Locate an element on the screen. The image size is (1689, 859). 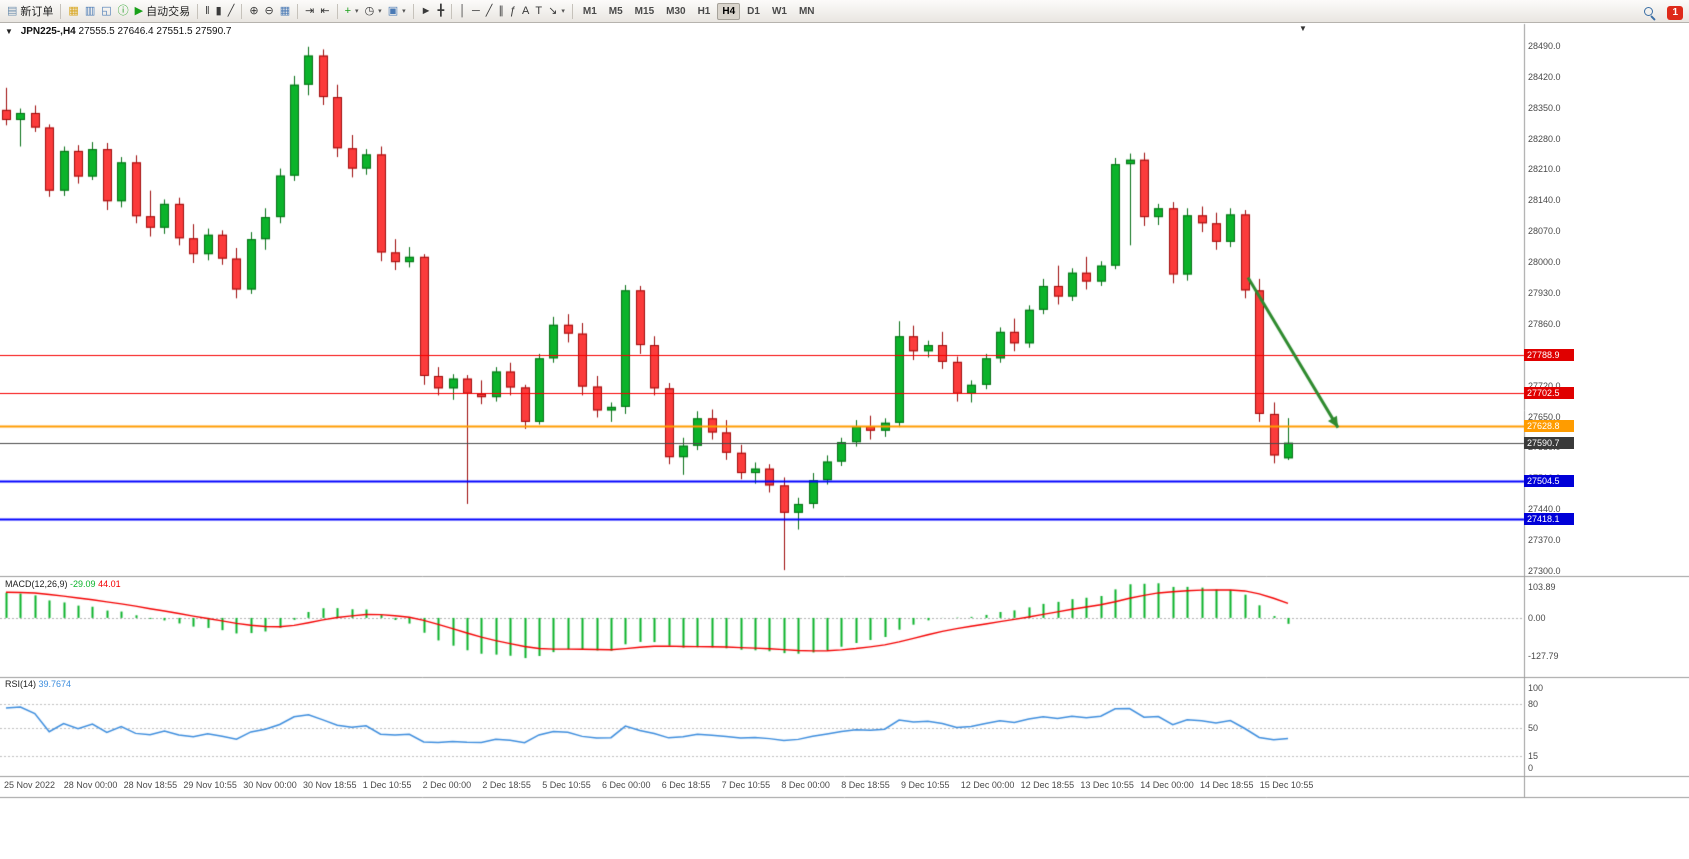
candlestick-chart-button: ▮ is located at coordinates (219, 11).